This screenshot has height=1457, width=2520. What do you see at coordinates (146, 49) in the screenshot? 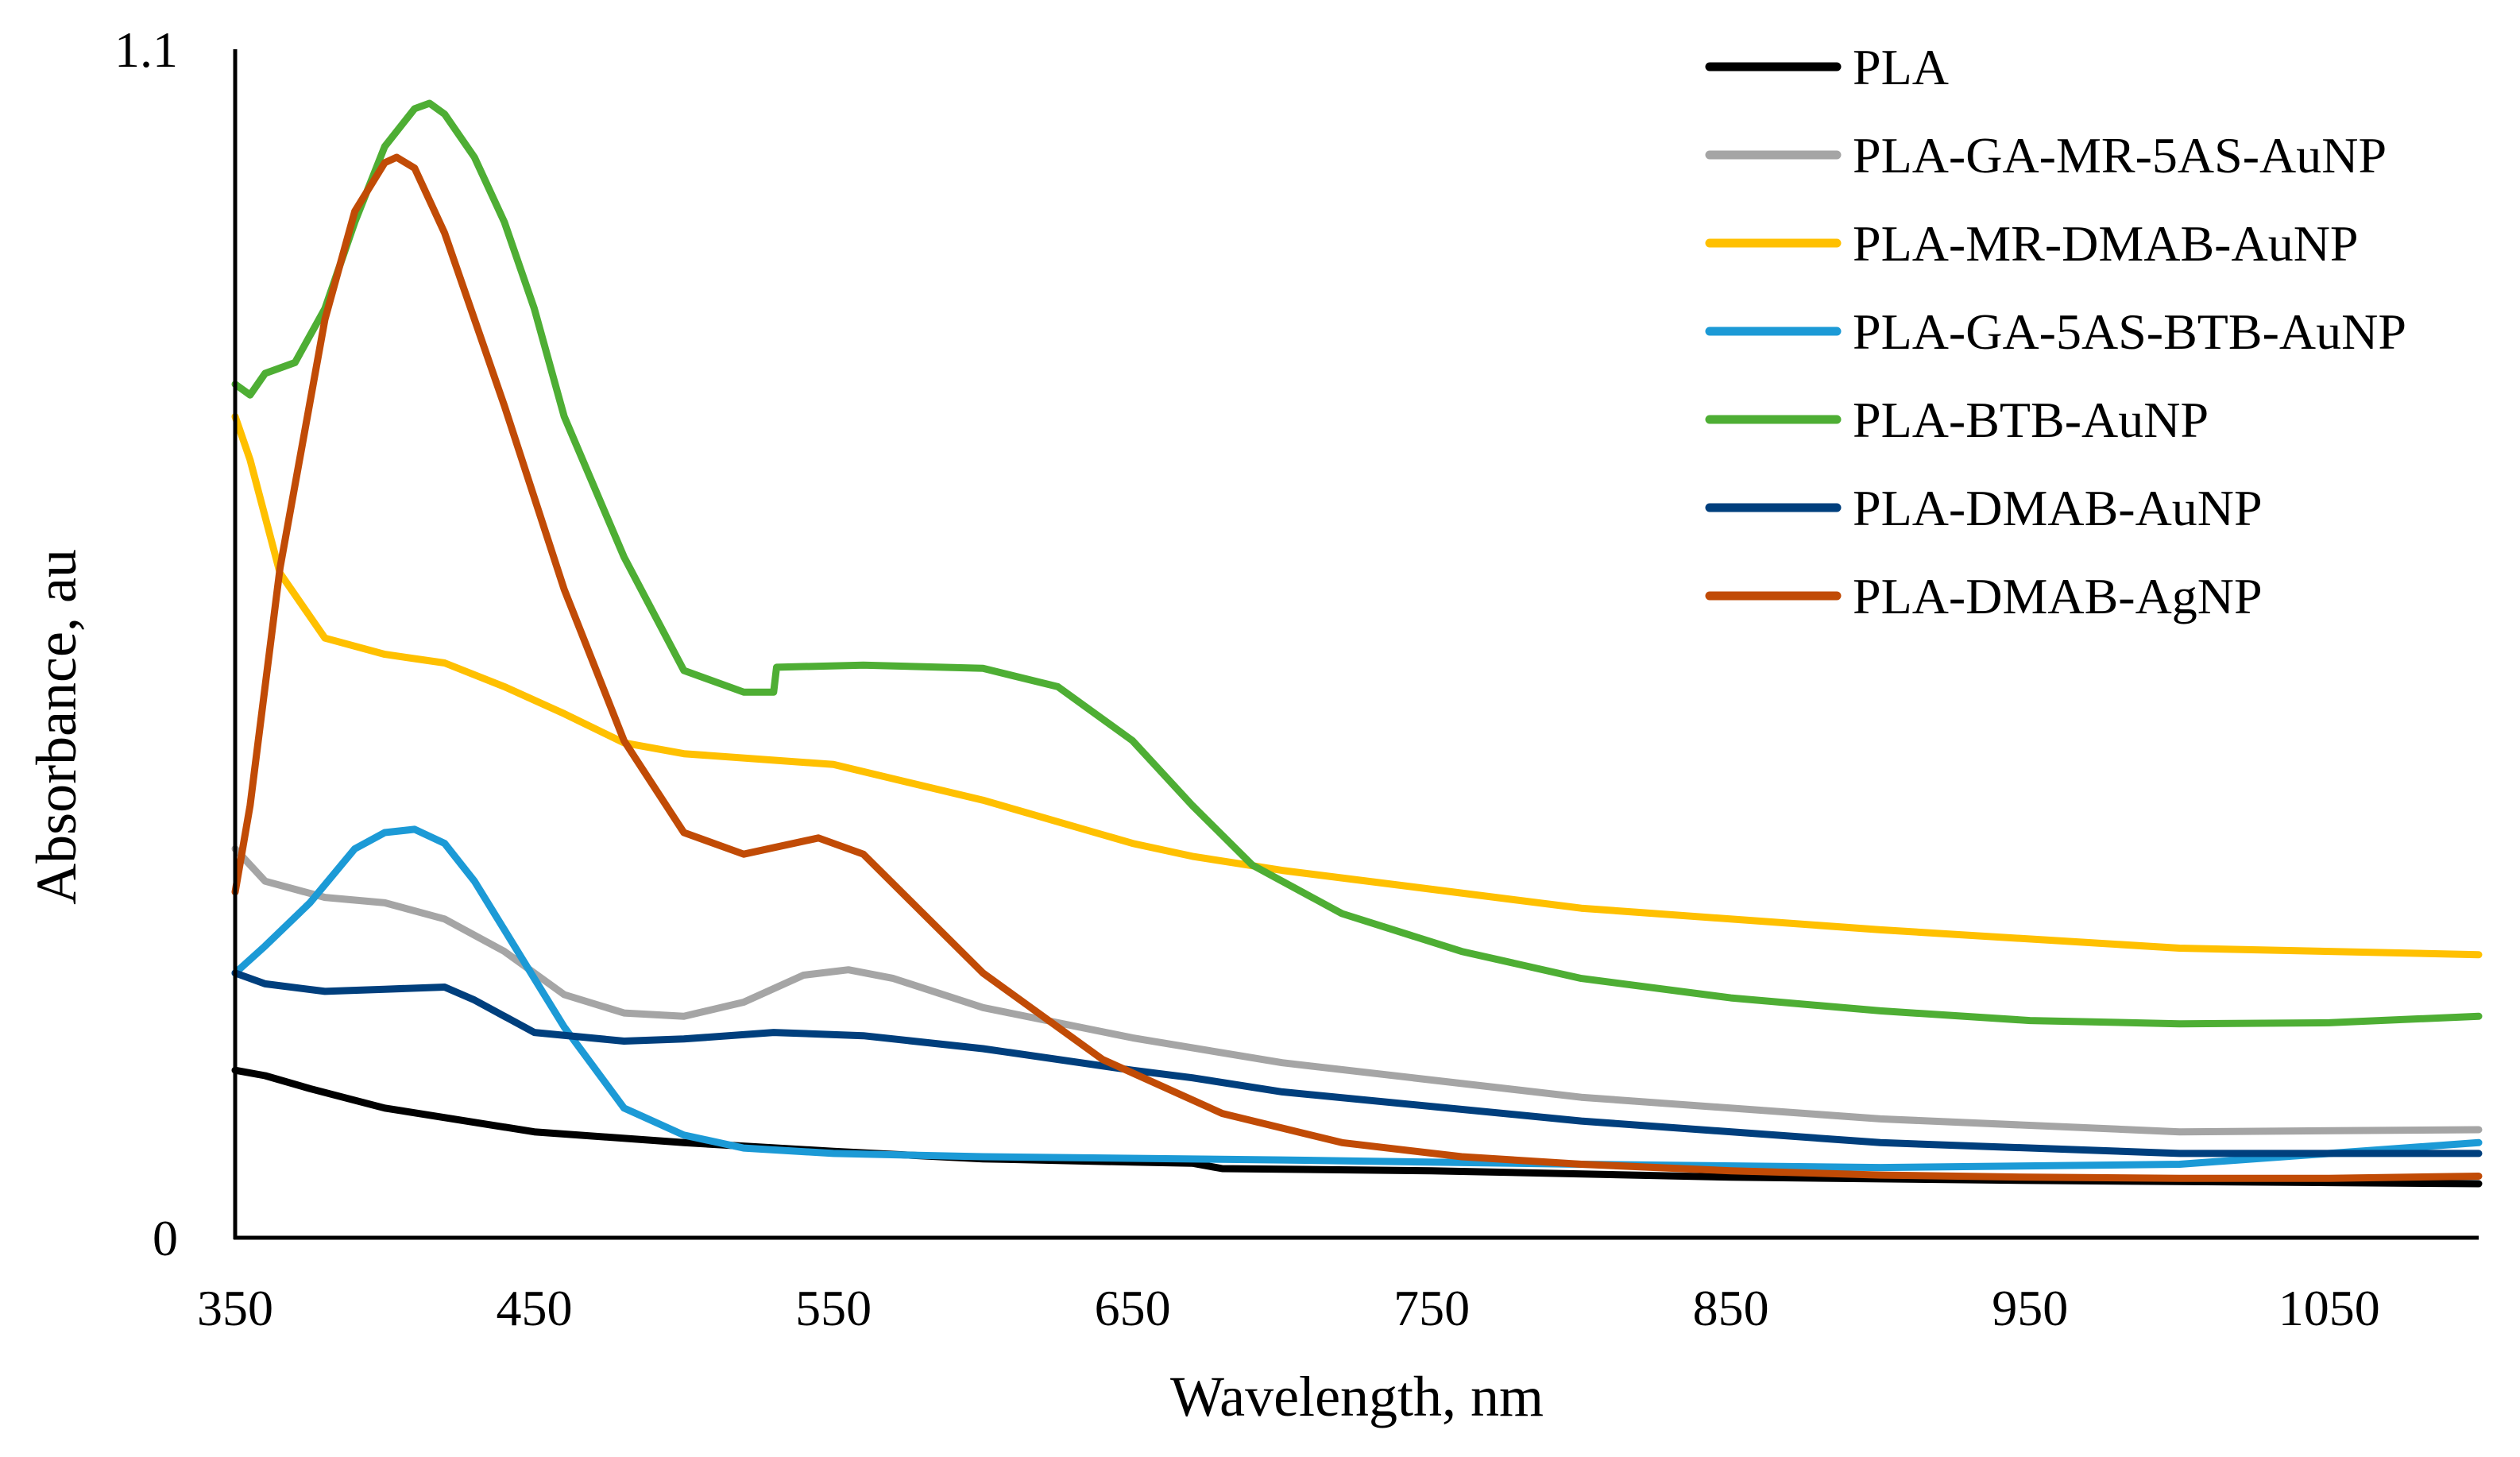
I see `y-tick-label: 1.1` at bounding box center [146, 49].